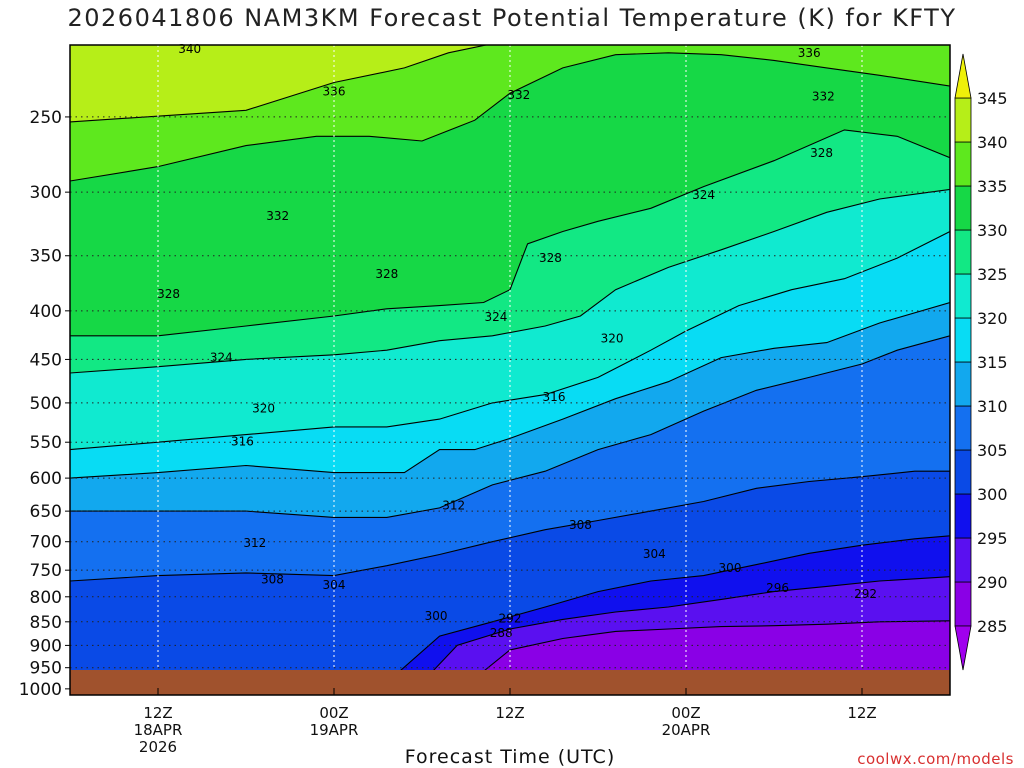  I want to click on x-tick-label: 19APR, so click(334, 730).